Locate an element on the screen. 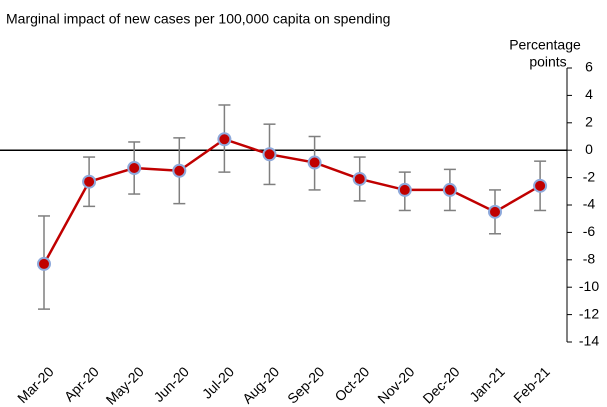 The width and height of the screenshot is (607, 407). x-tick-label: Dec-20 is located at coordinates (440, 384).